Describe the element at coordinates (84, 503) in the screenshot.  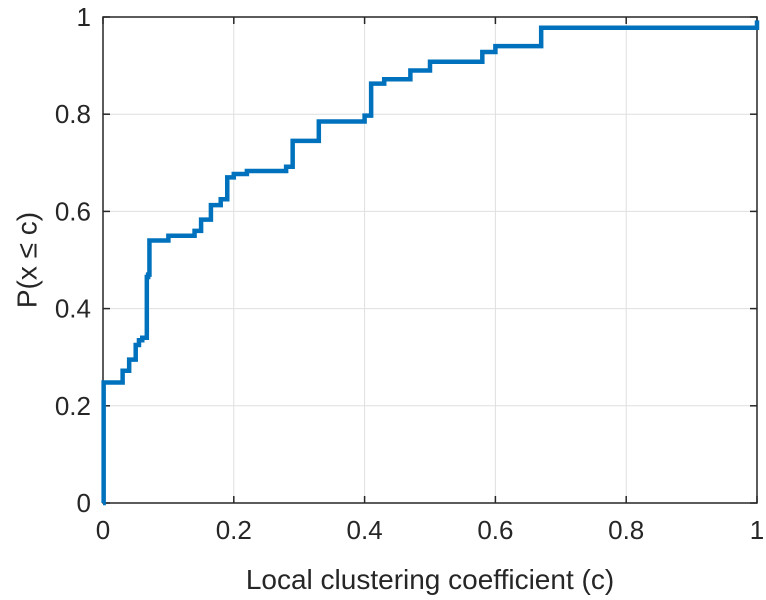
I see `y-tick-label-0: 0` at that location.